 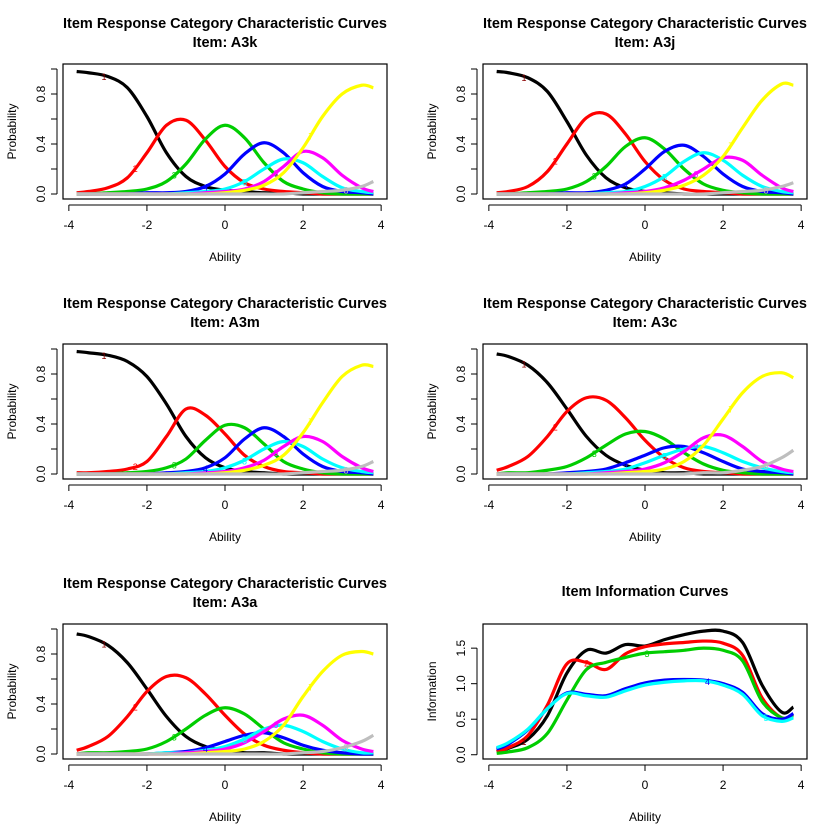 I want to click on y-axis-label: Information, so click(x=432, y=691).